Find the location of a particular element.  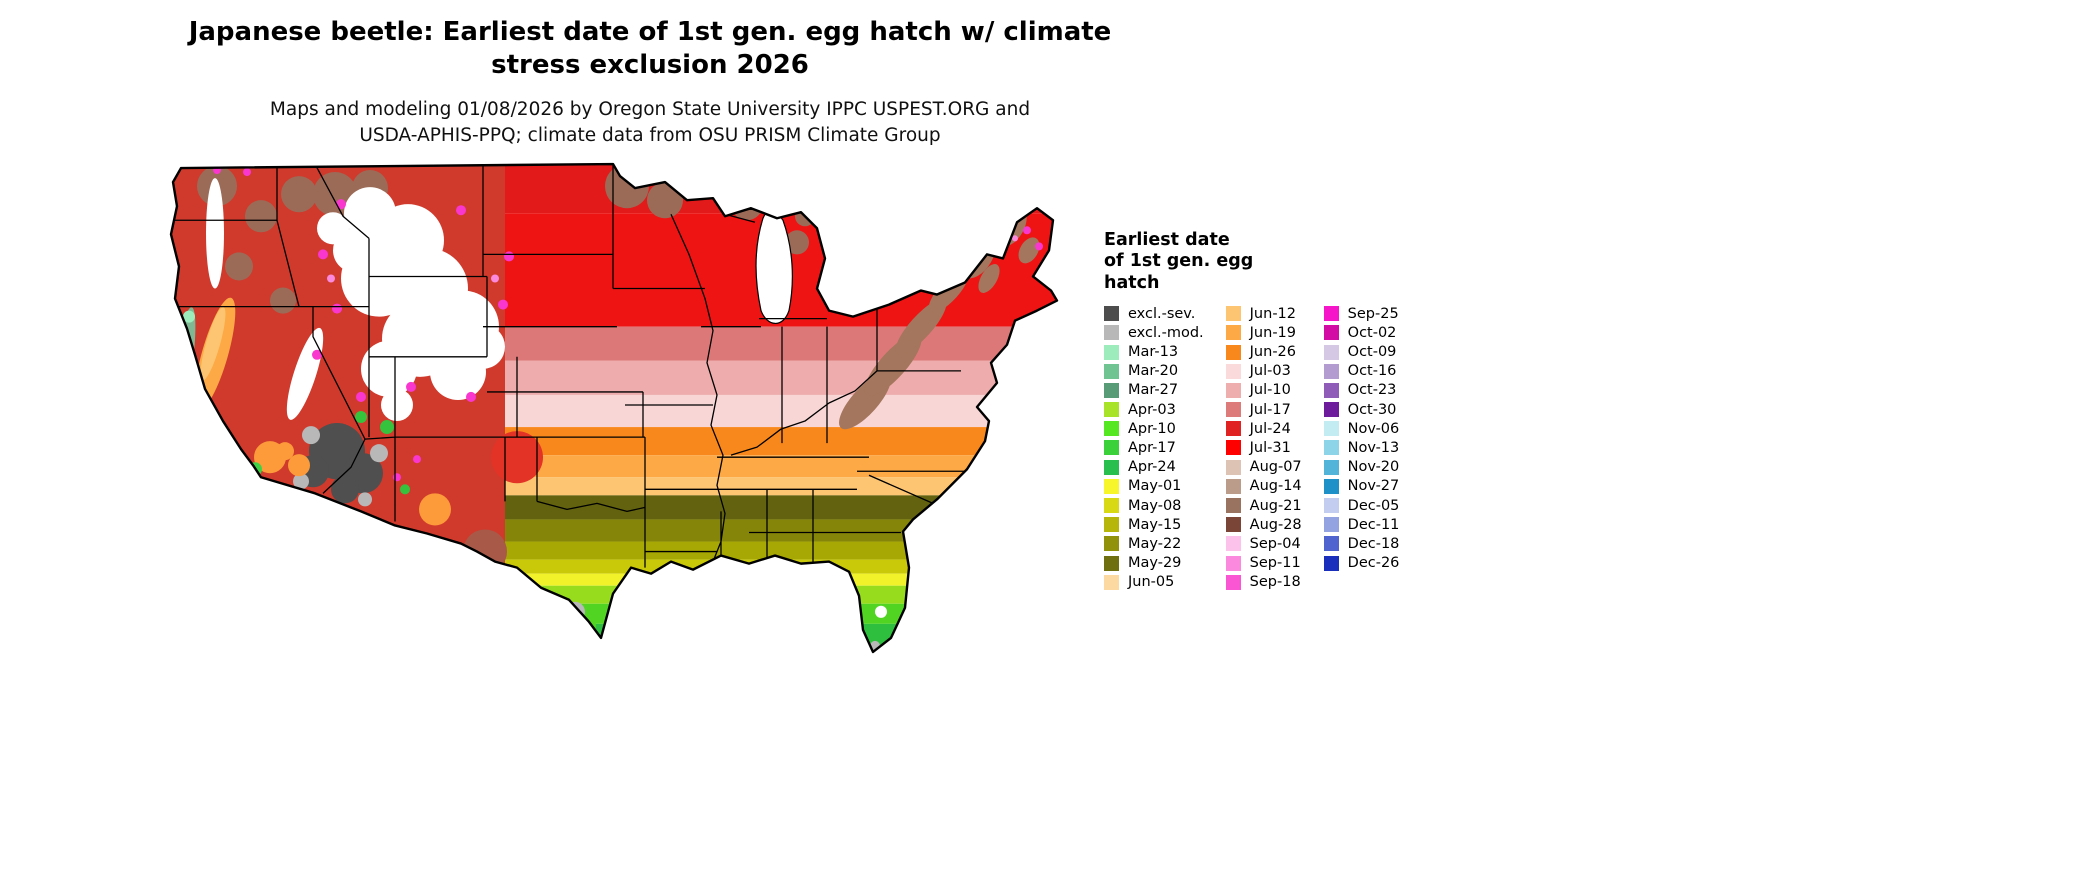

legend-label: Nov-20 is located at coordinates (1373, 467).